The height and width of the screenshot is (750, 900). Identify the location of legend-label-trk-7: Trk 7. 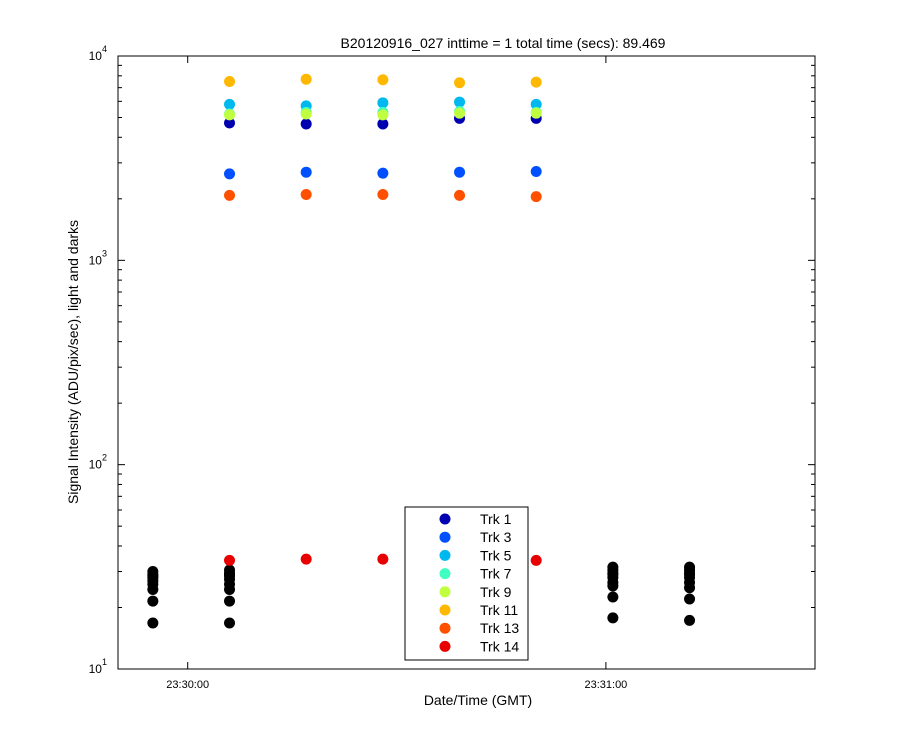
(496, 574).